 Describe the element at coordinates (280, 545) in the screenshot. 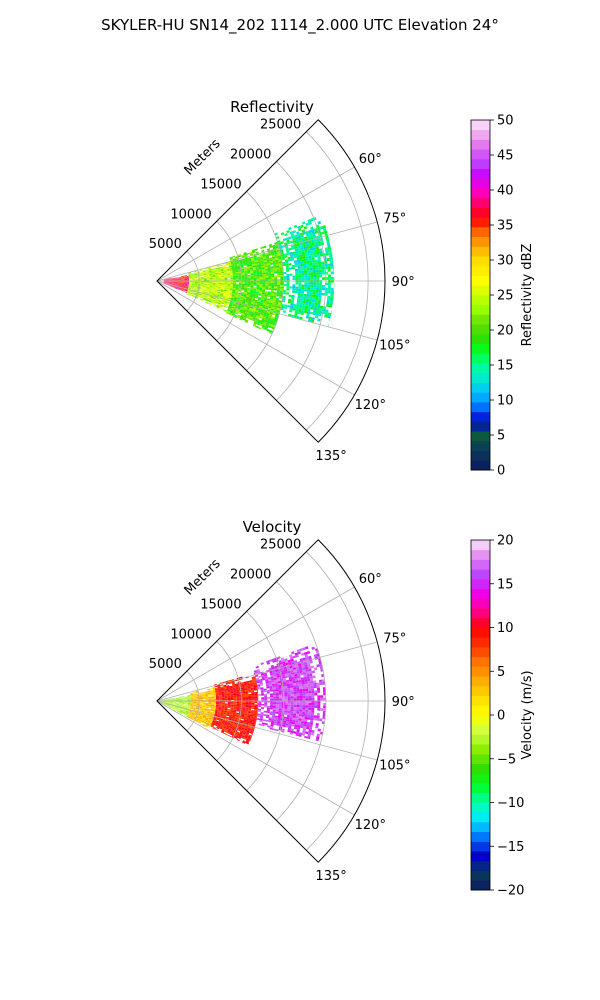

I see `velocity-radial-tick-label: 25000` at that location.